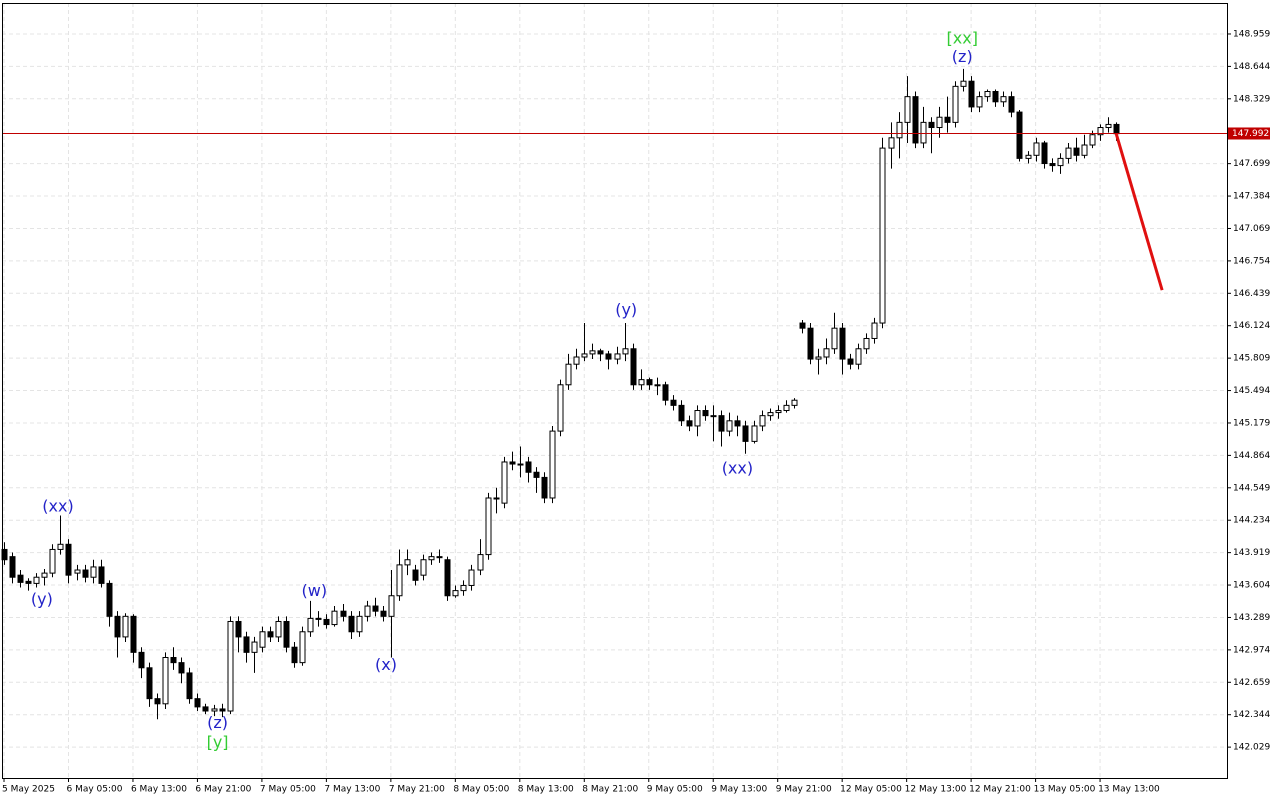 The height and width of the screenshot is (800, 1280). I want to click on x-tick-label: 9 May 13:00, so click(739, 790).